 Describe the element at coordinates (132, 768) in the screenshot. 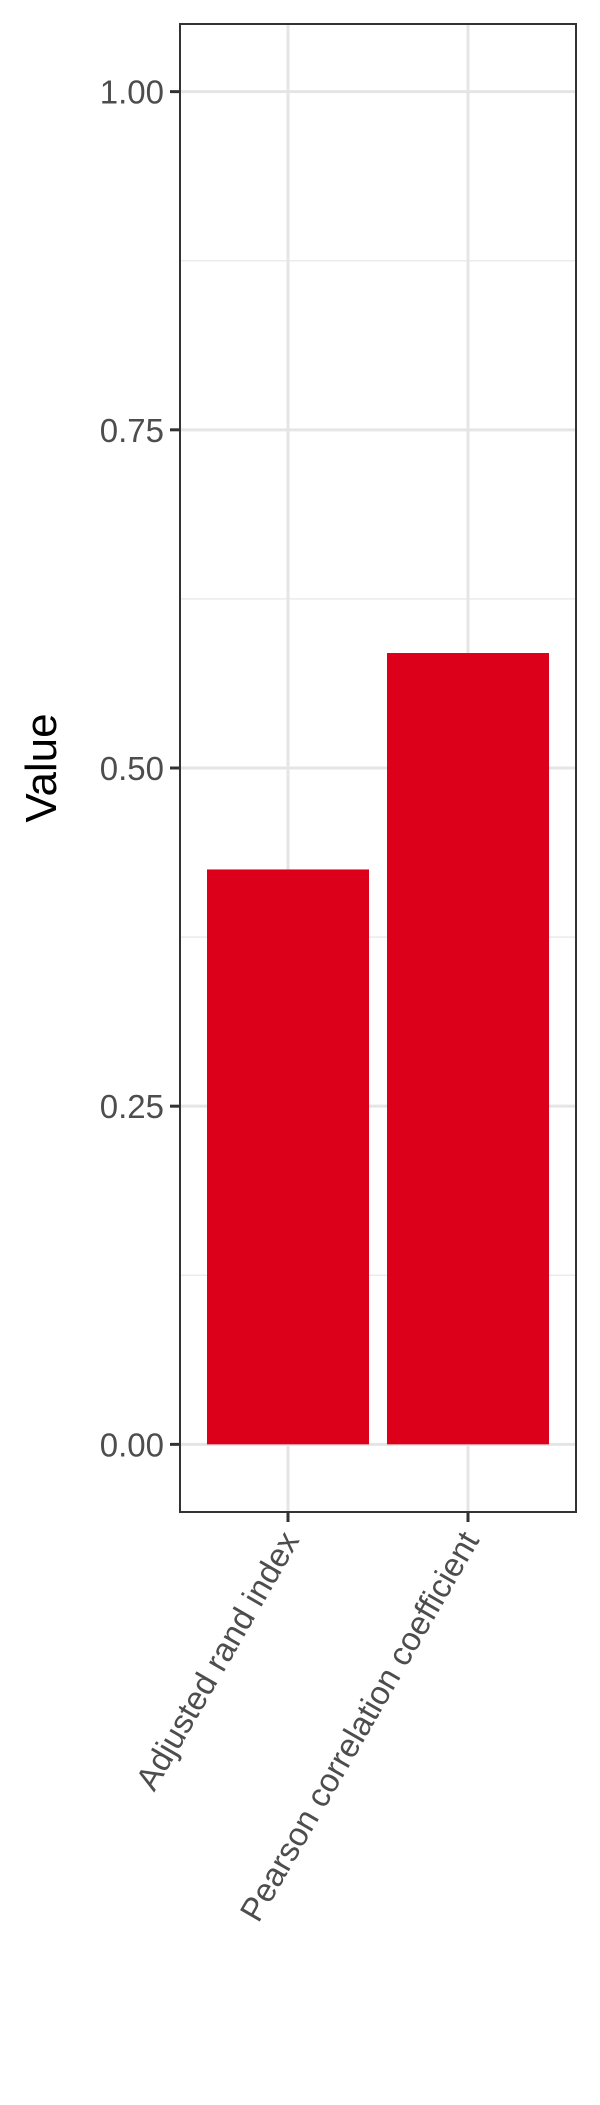

I see `y-tick-label: 0.50` at that location.